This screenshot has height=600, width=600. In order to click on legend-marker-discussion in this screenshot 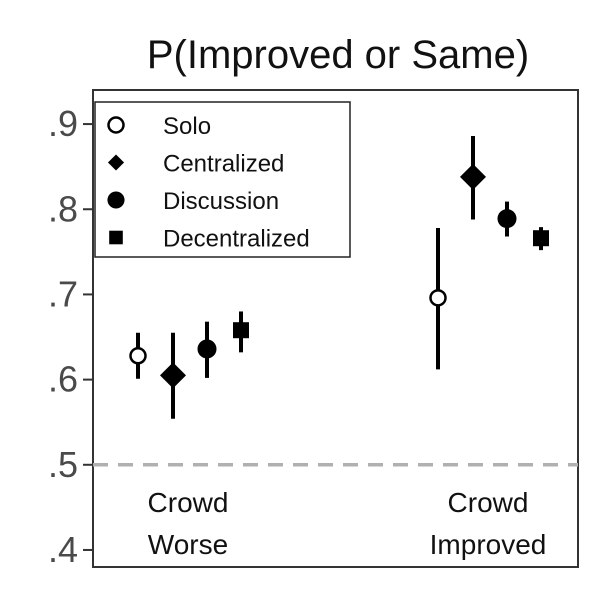, I will do `click(116, 200)`.